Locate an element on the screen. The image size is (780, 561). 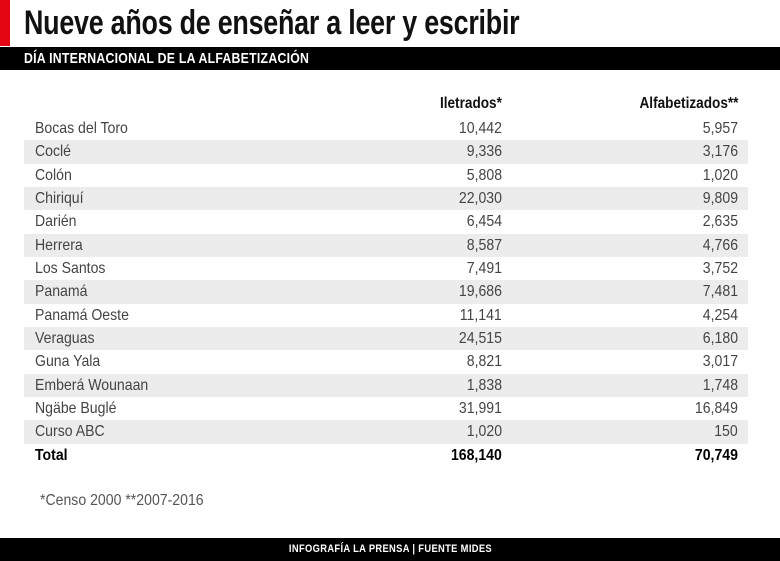
region-cell: Panamá is located at coordinates (61, 292).